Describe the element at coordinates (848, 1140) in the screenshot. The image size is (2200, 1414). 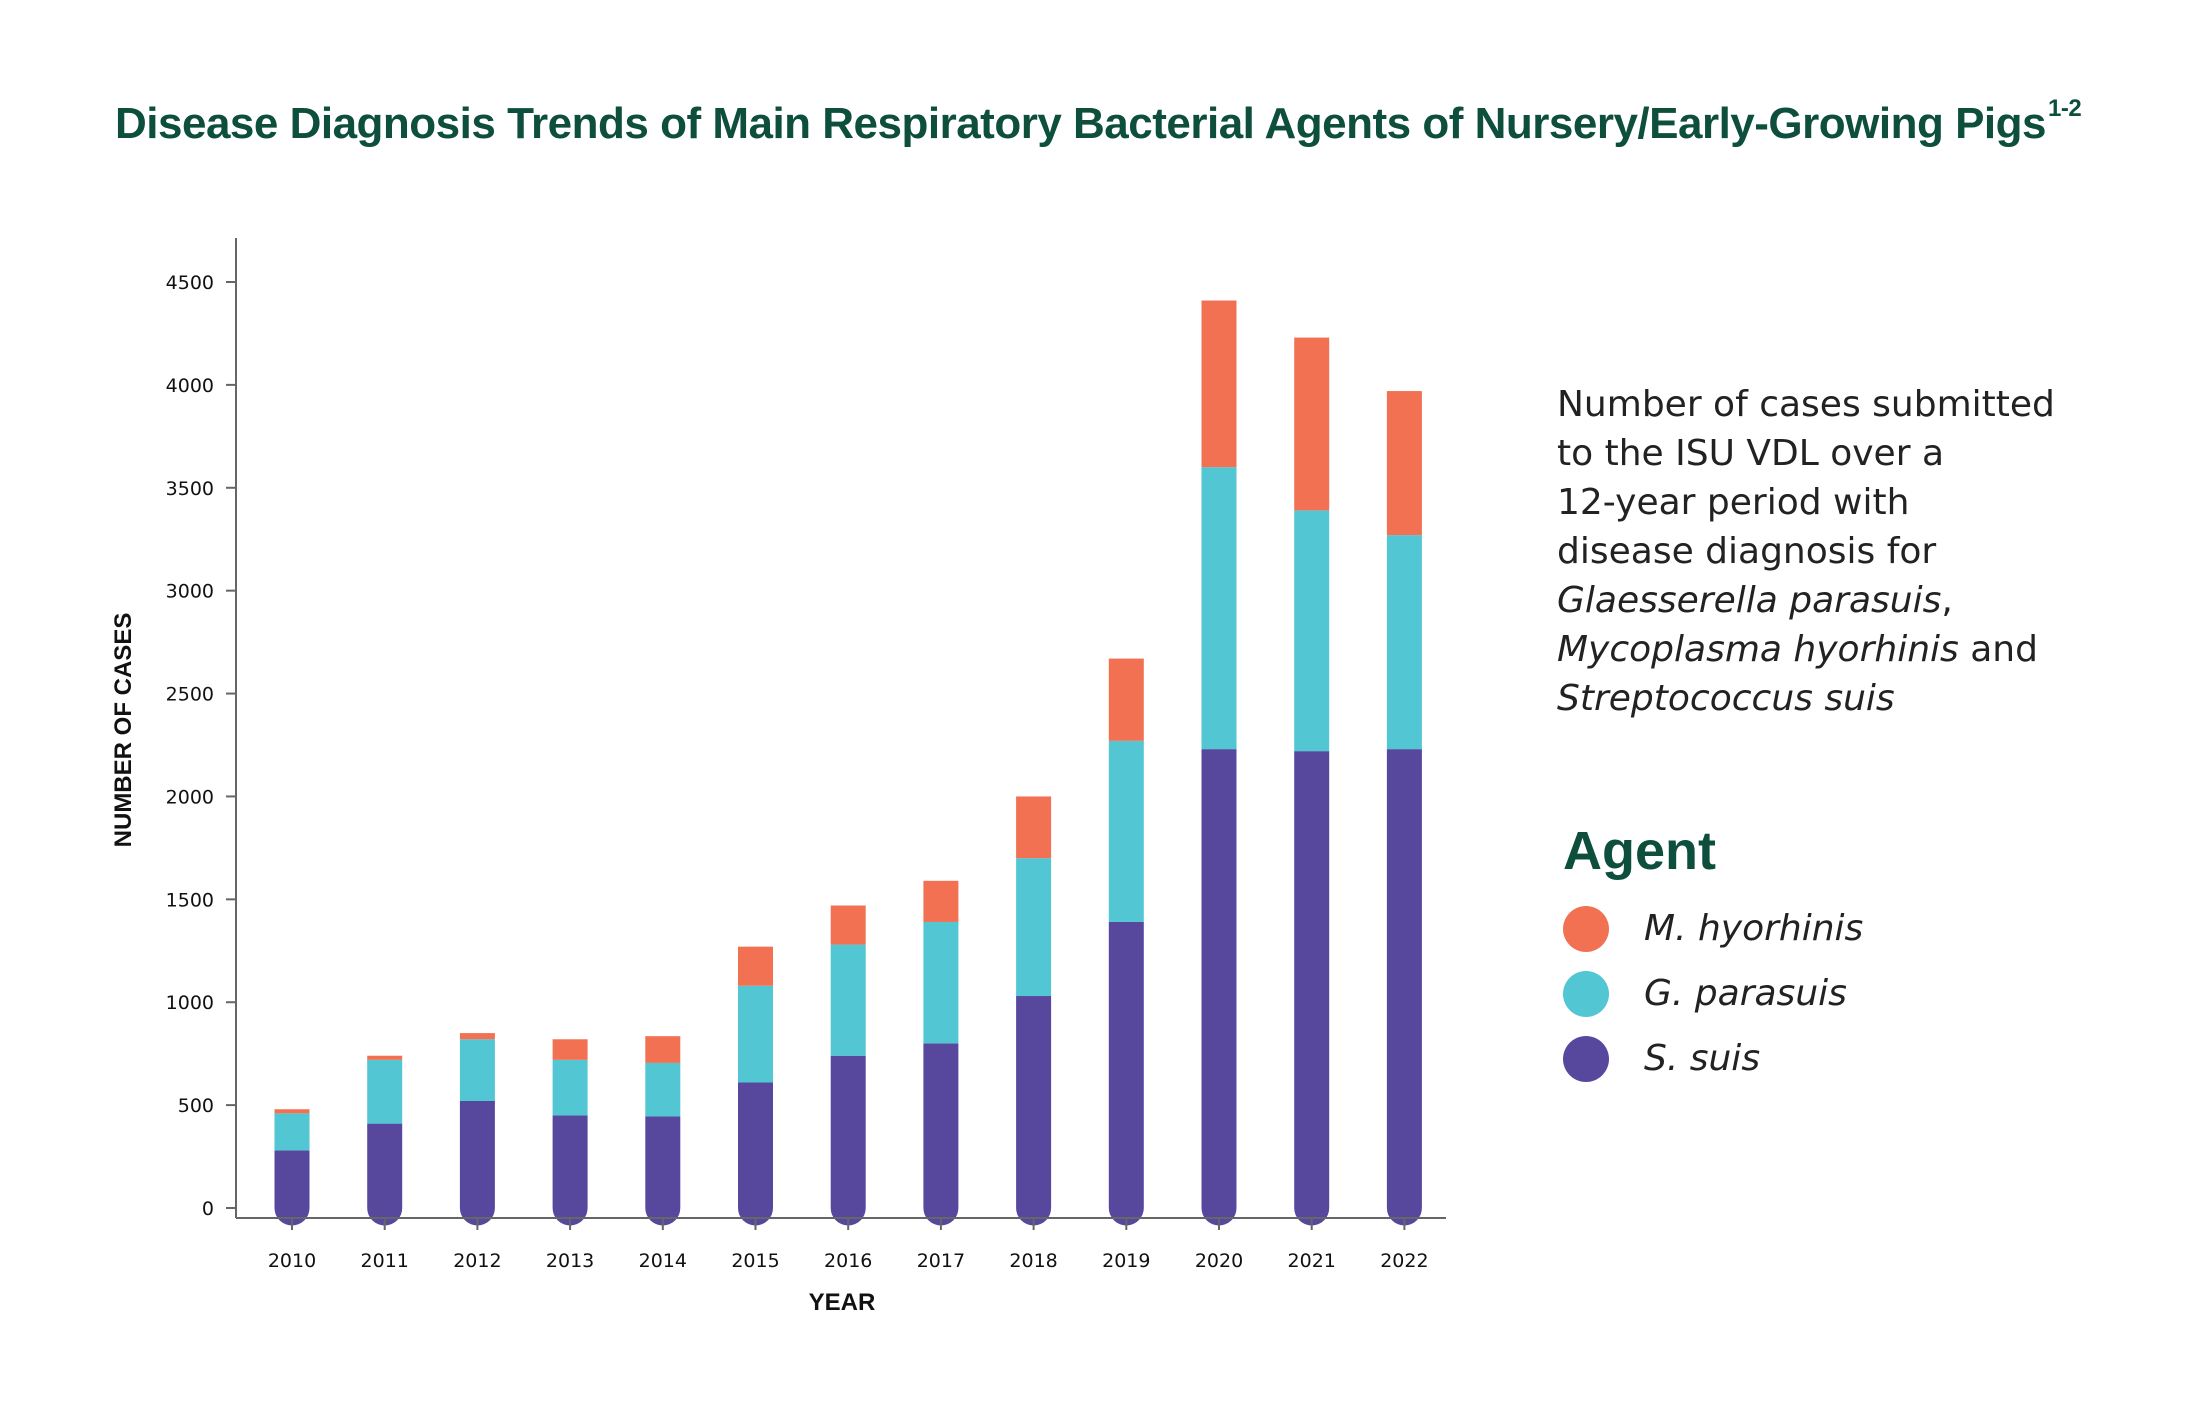
I see `bar-s-suis-2016` at that location.